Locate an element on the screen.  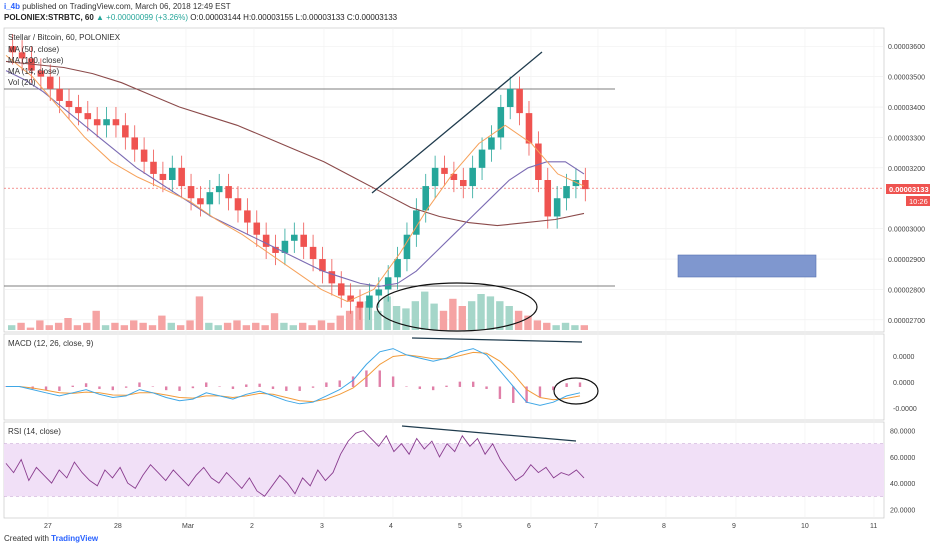
last-price-label: 0.00003133 is located at coordinates (909, 189).